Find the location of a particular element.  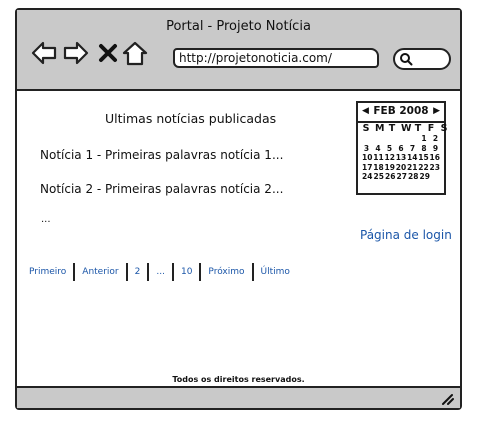

calendar-day: 15 is located at coordinates (423, 157).